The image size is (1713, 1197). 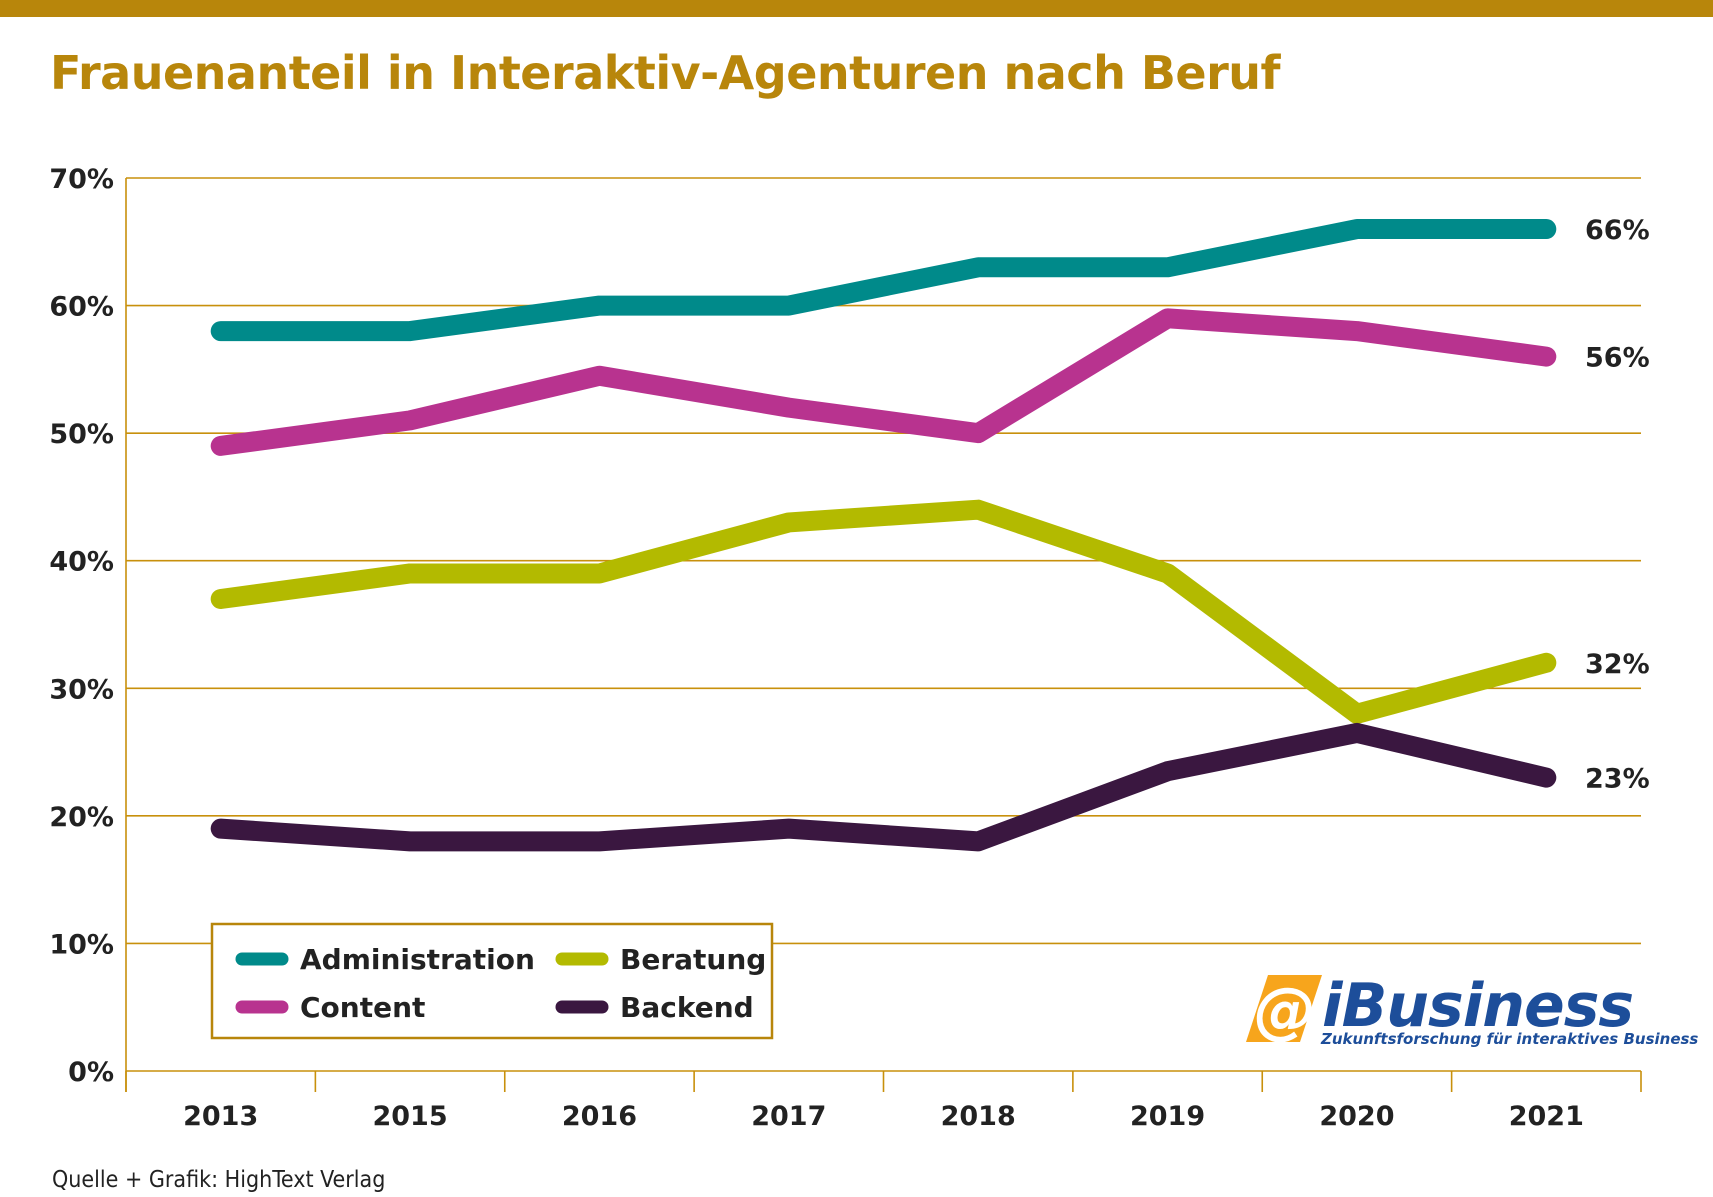 I want to click on legend-label-administration: Administration, so click(x=417, y=959).